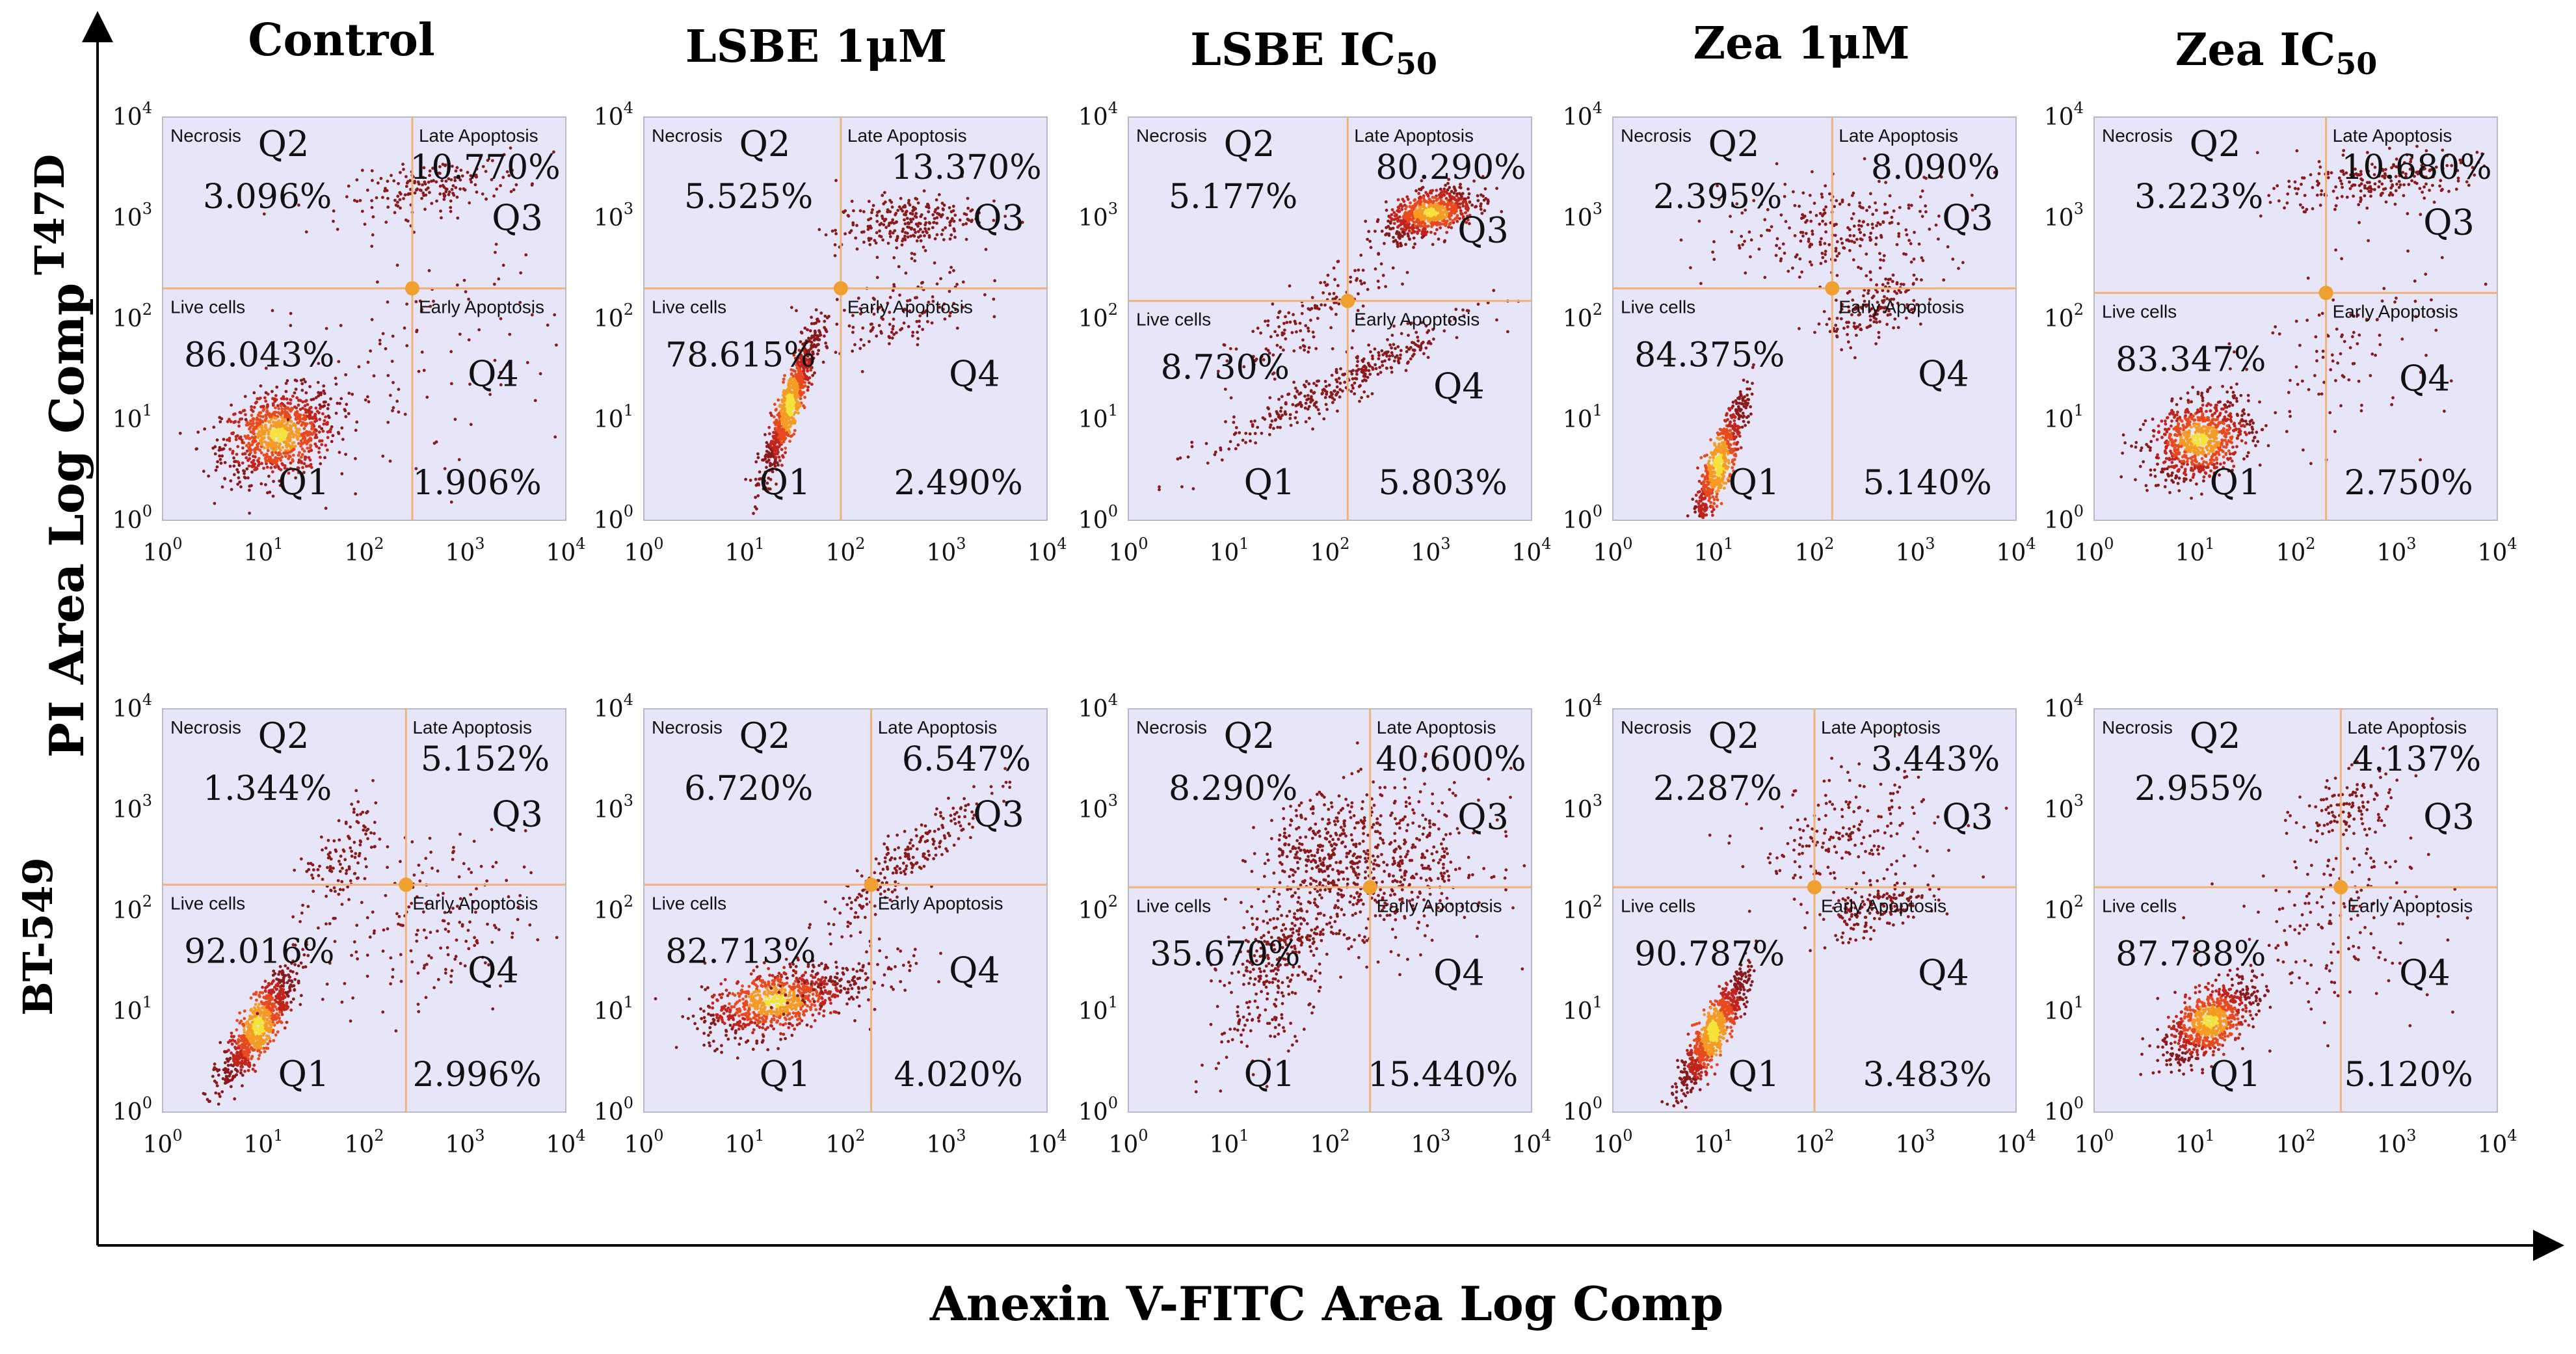  I want to click on x-tick-label: 10⁴, so click(2016, 551).